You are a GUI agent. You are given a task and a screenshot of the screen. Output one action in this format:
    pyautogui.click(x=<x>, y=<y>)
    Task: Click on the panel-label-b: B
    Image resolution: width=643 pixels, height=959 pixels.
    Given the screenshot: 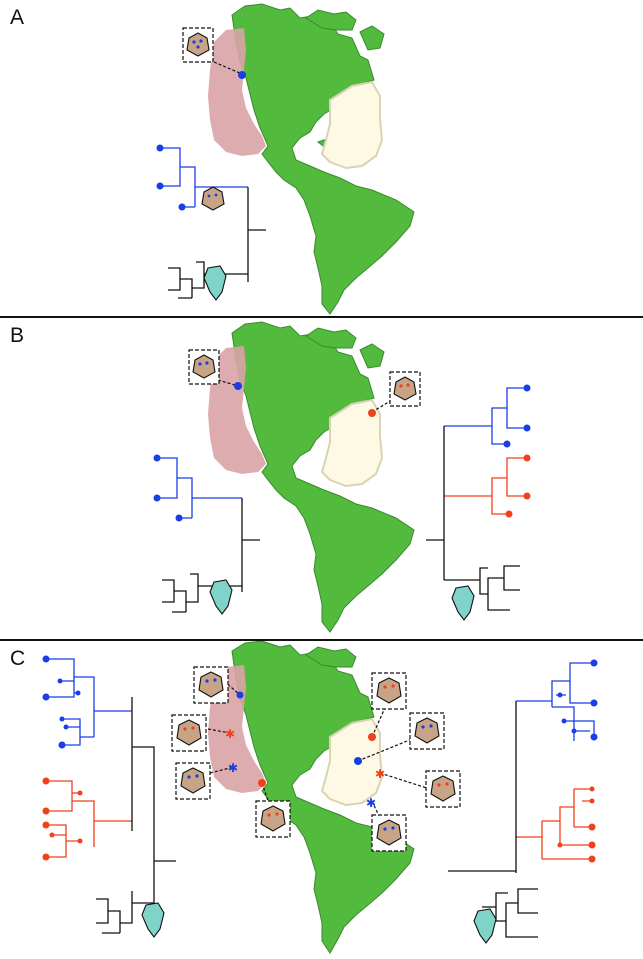 What is the action you would take?
    pyautogui.click(x=17, y=335)
    